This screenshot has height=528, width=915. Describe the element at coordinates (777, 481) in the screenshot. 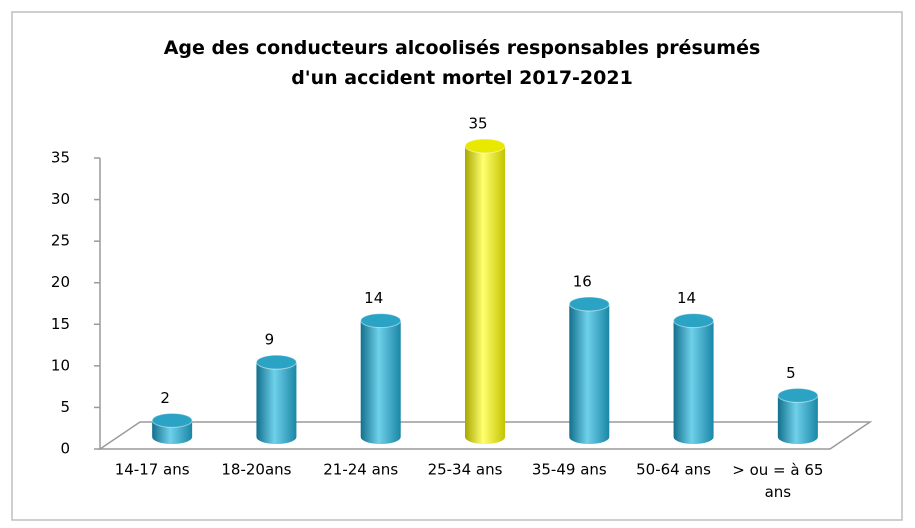

I see `x-tick-label: > ou = à 65 ans` at that location.